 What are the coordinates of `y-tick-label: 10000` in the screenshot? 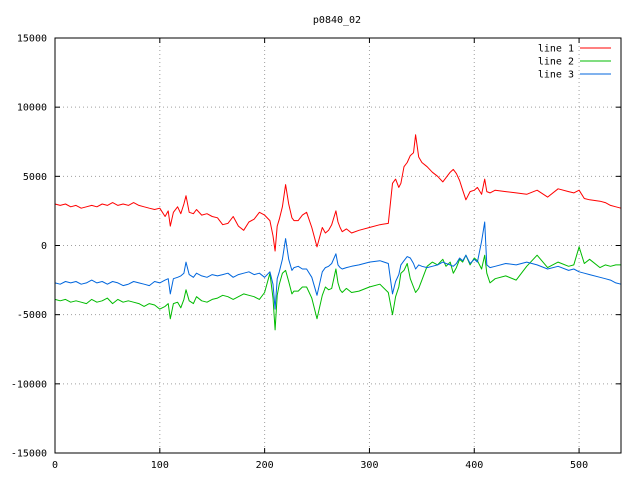 It's located at (32, 108).